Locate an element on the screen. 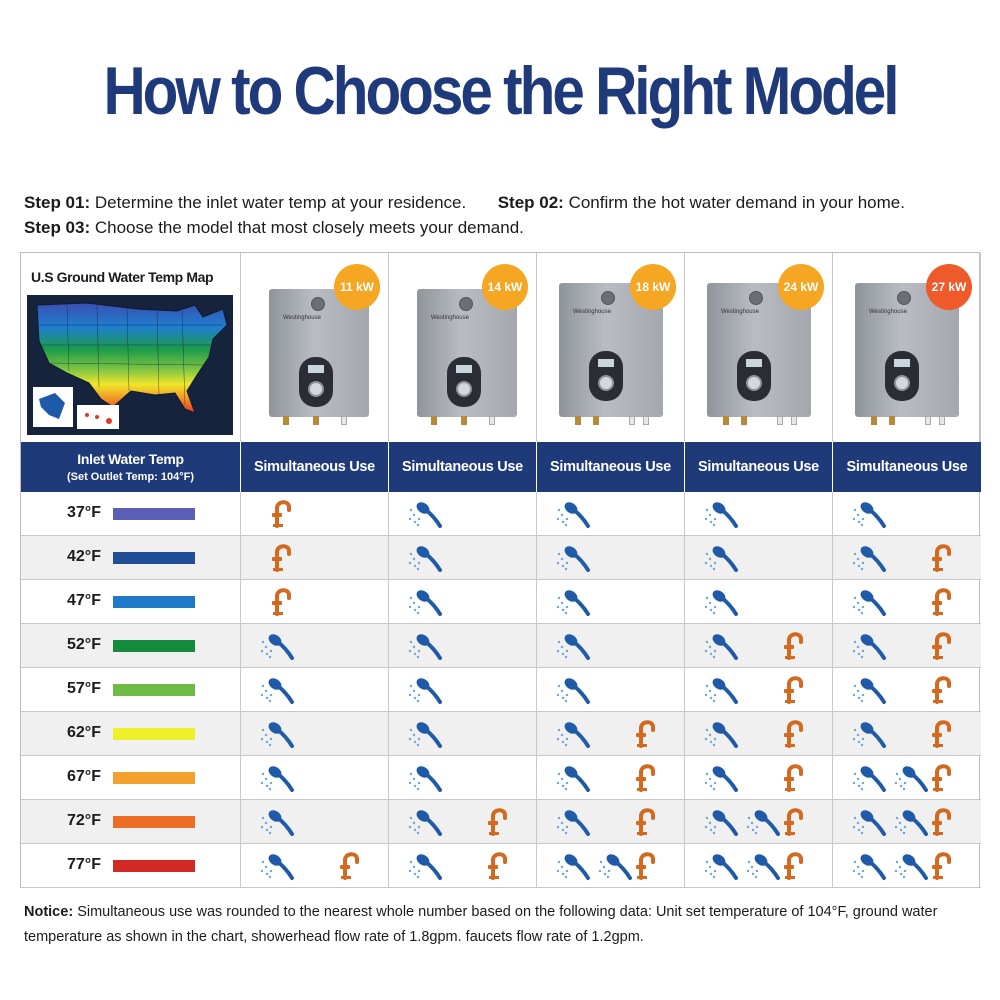 Image resolution: width=1000 pixels, height=1000 pixels. inlet-temp-header: Inlet Water Temp (Set Outlet Temp: 104°F) is located at coordinates (131, 467).